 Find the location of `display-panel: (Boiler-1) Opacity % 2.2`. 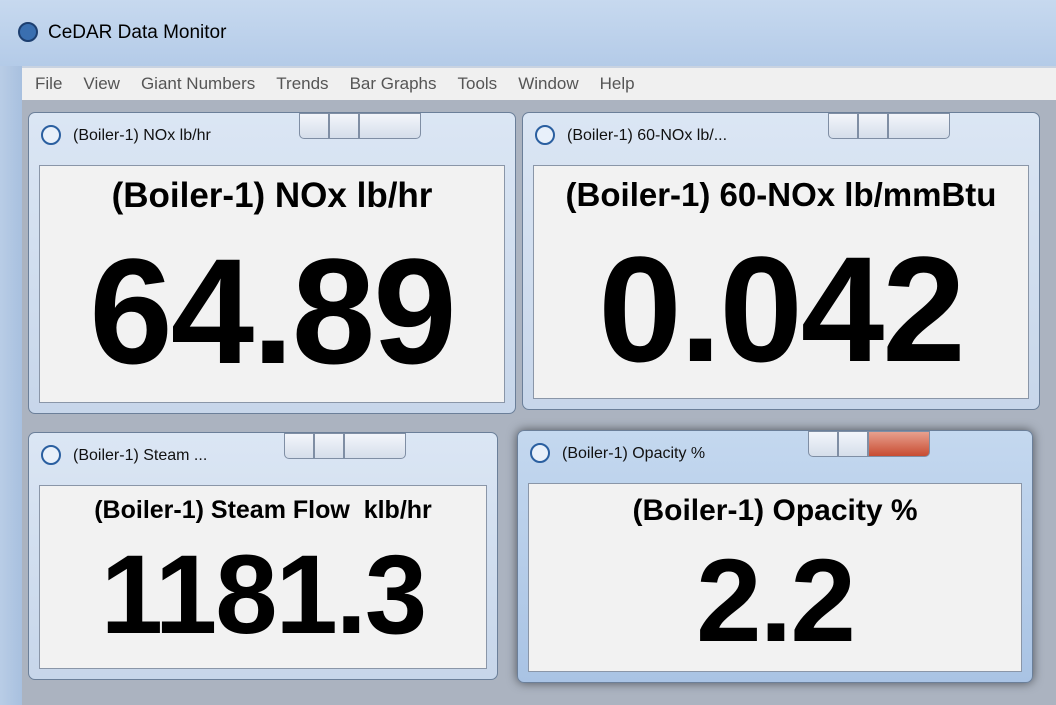

display-panel: (Boiler-1) Opacity % 2.2 is located at coordinates (775, 577).